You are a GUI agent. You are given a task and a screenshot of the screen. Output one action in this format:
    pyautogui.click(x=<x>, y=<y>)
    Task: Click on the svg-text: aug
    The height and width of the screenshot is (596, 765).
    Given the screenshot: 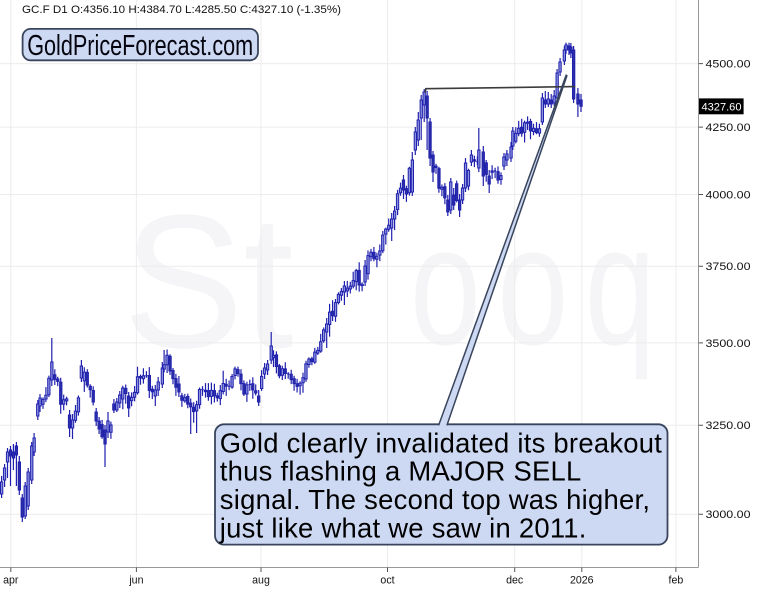 What is the action you would take?
    pyautogui.click(x=261, y=581)
    